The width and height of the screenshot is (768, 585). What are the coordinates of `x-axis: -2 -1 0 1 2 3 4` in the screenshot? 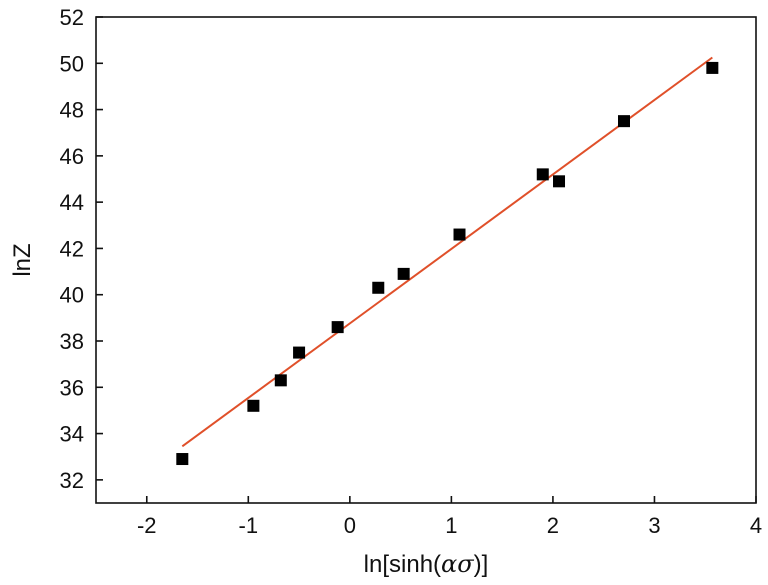 It's located at (449, 517).